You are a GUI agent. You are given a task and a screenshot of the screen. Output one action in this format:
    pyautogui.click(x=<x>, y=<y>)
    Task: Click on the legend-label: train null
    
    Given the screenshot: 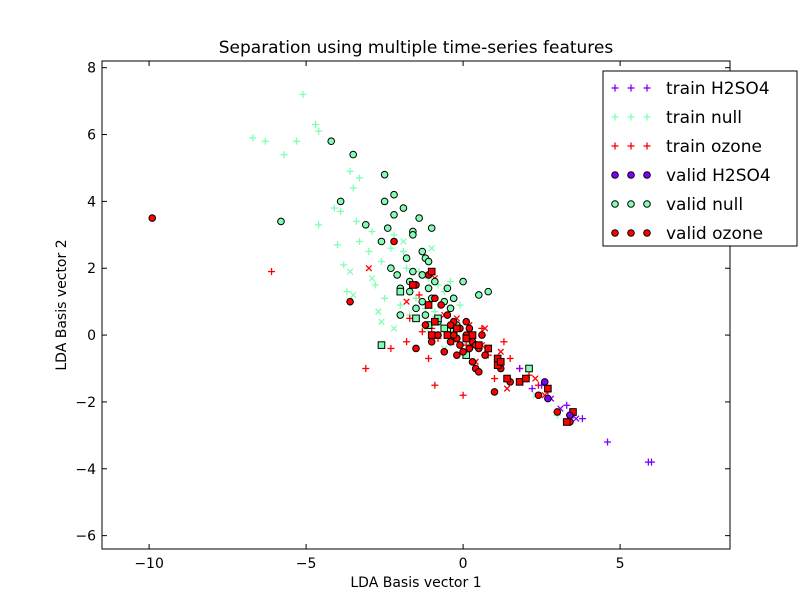 What is the action you would take?
    pyautogui.click(x=704, y=118)
    